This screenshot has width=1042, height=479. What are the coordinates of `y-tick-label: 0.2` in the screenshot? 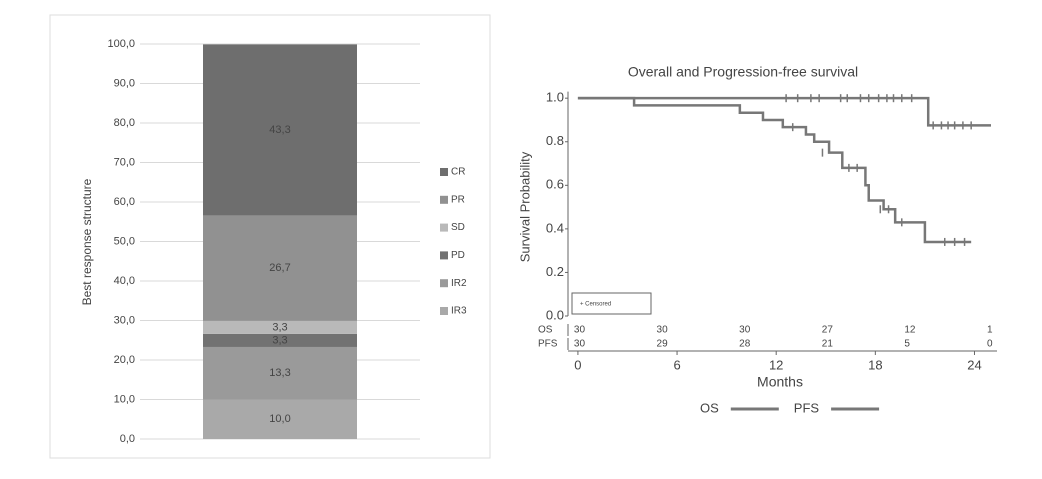 It's located at (555, 271).